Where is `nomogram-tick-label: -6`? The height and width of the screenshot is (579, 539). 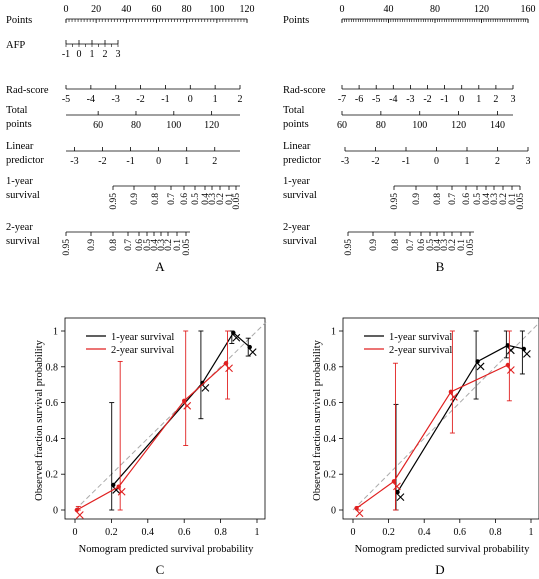 nomogram-tick-label: -6 is located at coordinates (359, 99).